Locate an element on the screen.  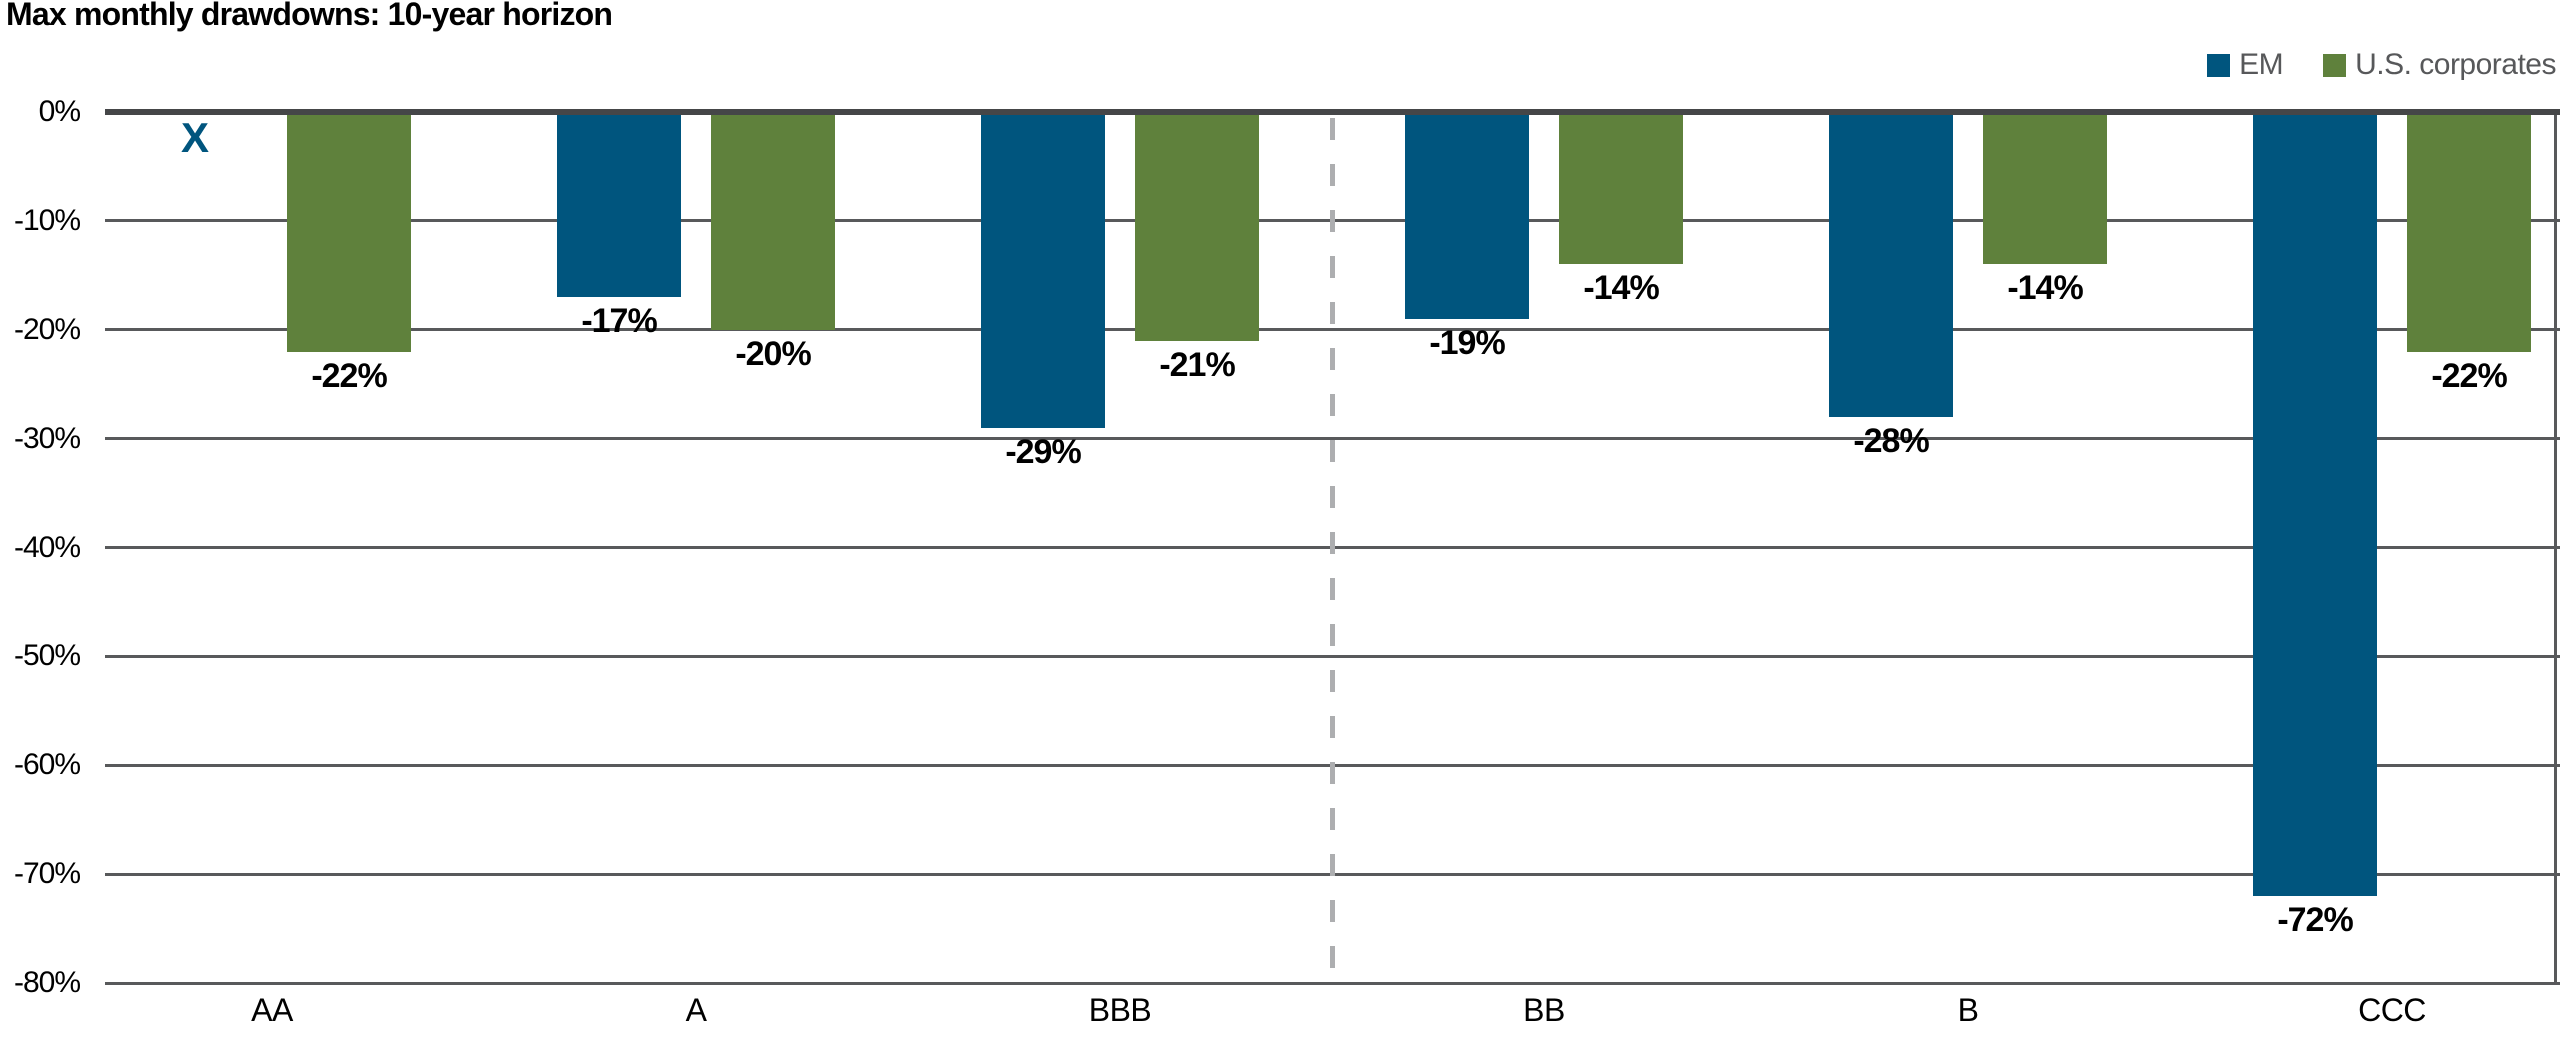
category-label-bbb: BBB is located at coordinates (1120, 1010).